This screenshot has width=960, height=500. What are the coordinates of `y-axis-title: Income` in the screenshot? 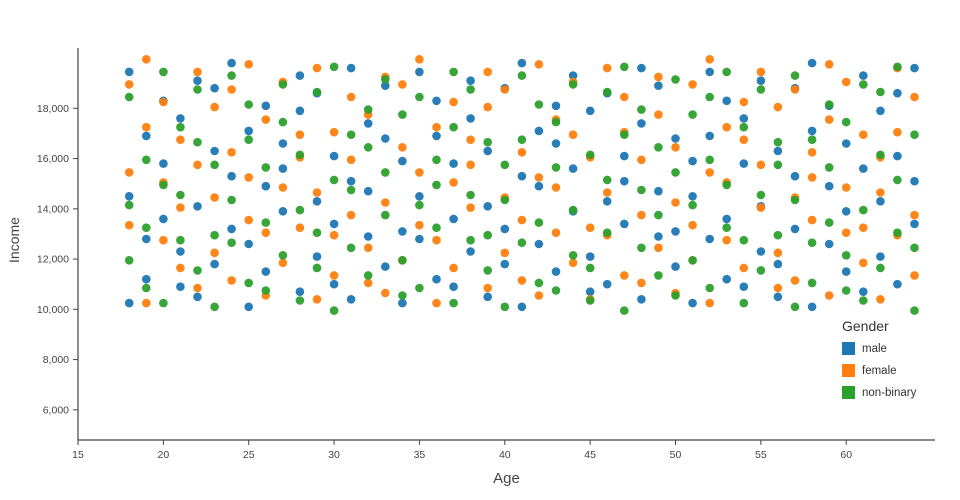 It's located at (14, 240).